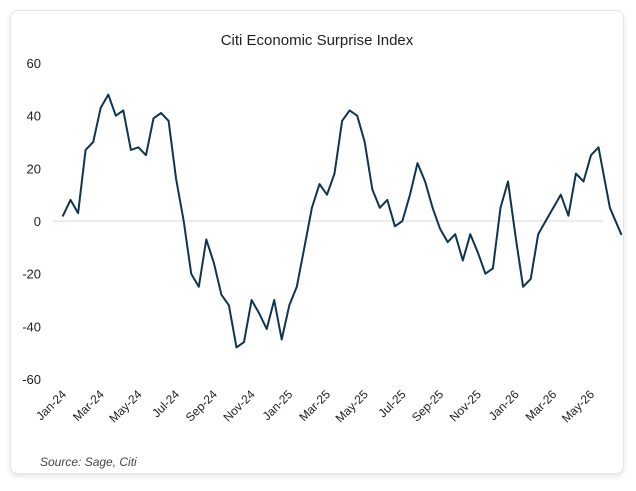  What do you see at coordinates (201, 405) in the screenshot?
I see `x-tick-label: Sep-24` at bounding box center [201, 405].